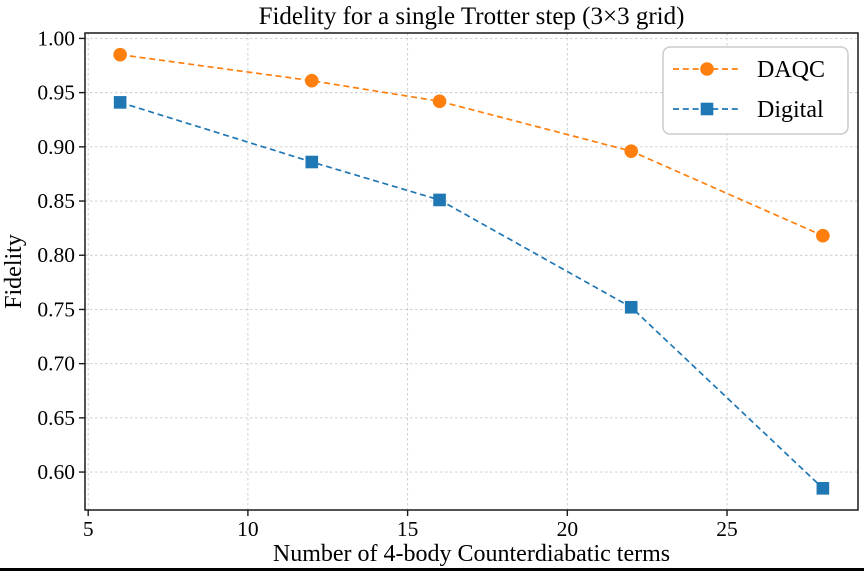 The image size is (864, 574). I want to click on y-tick-label: 0.75, so click(56, 309).